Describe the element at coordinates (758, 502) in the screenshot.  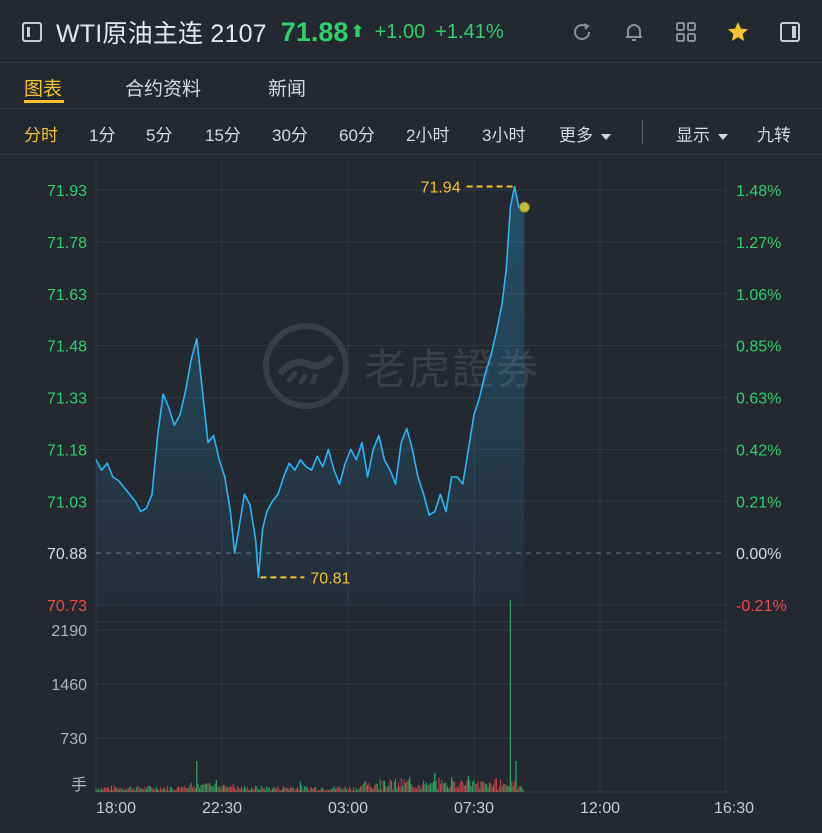
I see `y-axis-right-tick: 0.21%` at that location.